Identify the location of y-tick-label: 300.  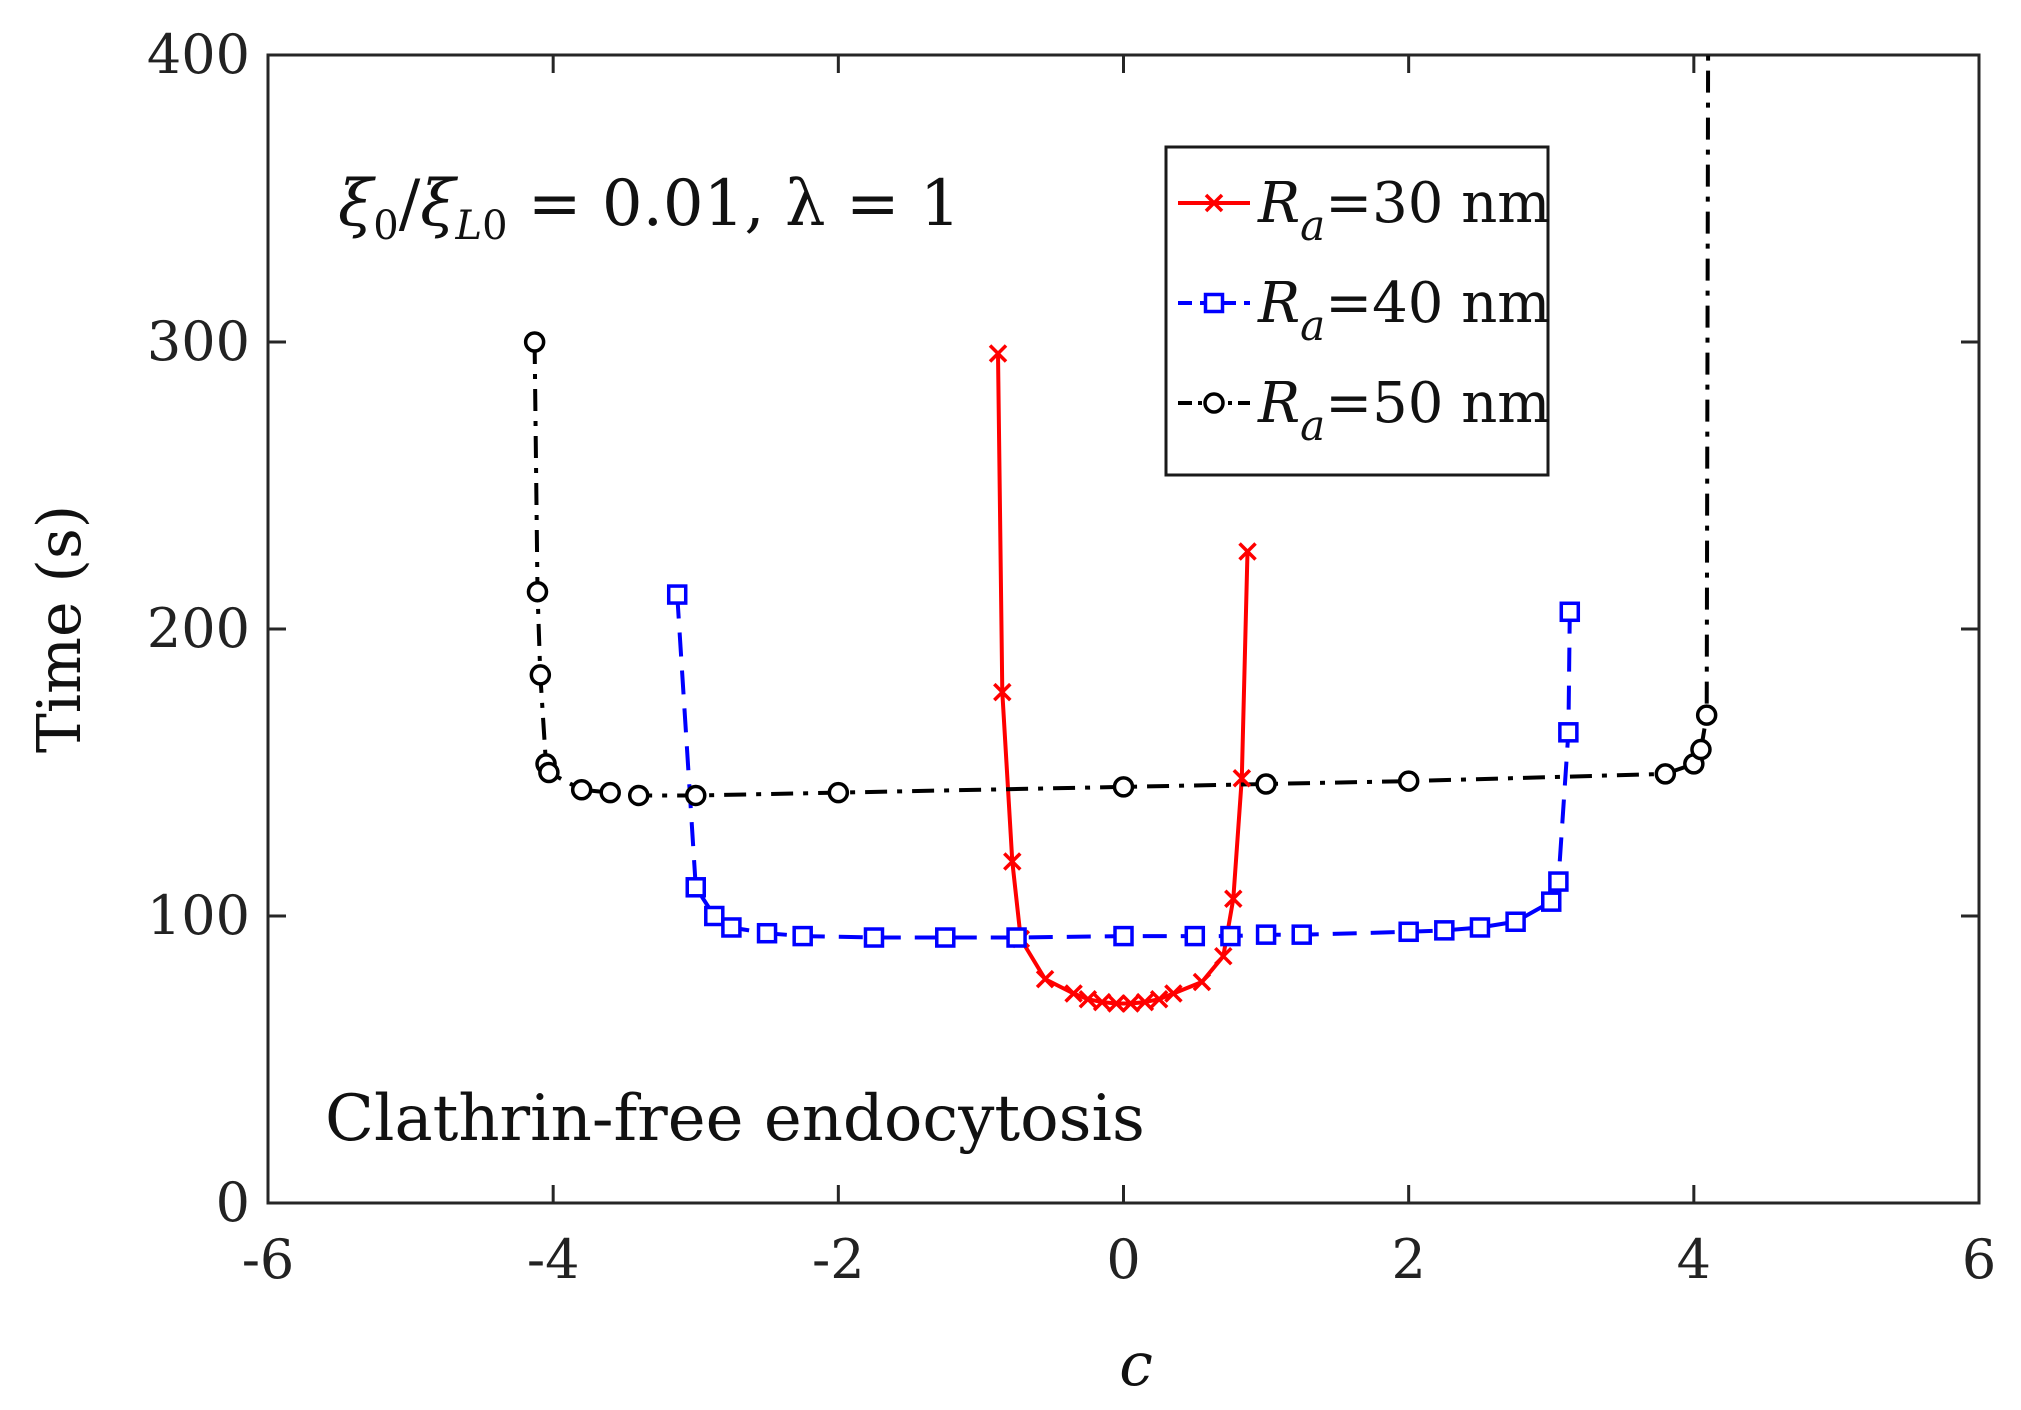
(198, 341).